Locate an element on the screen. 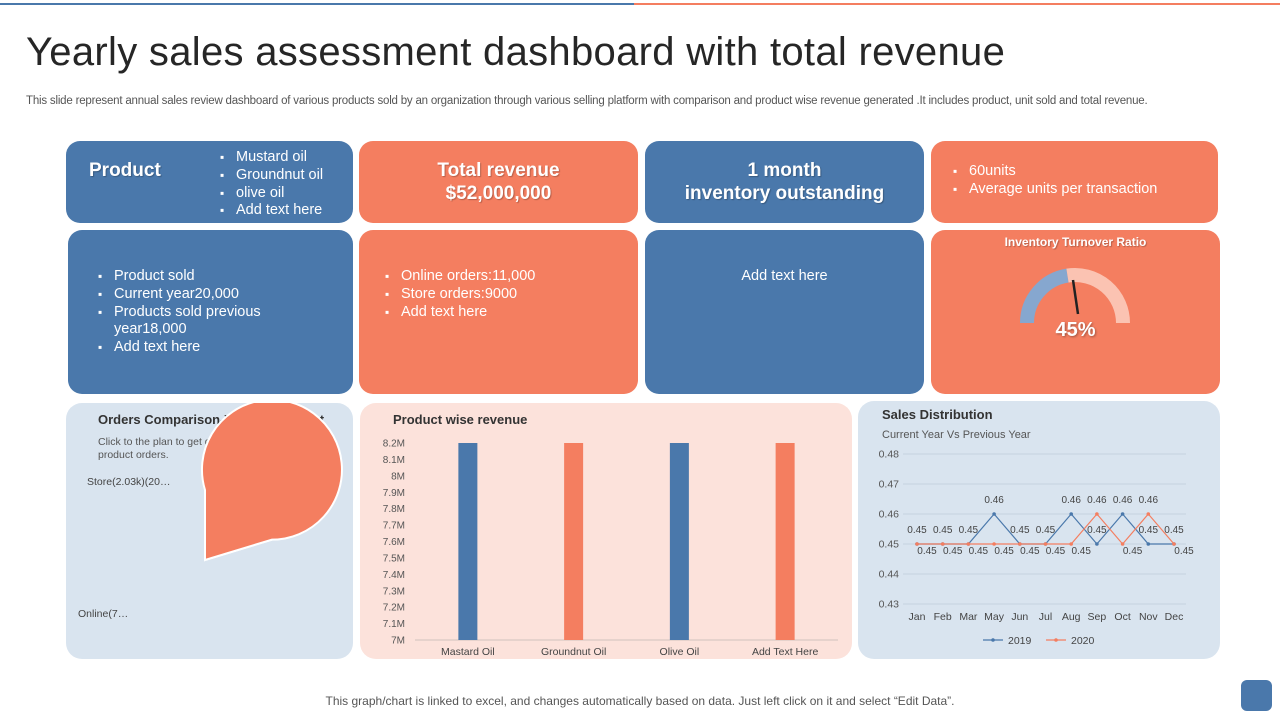  list-item: Add text here is located at coordinates (459, 313).